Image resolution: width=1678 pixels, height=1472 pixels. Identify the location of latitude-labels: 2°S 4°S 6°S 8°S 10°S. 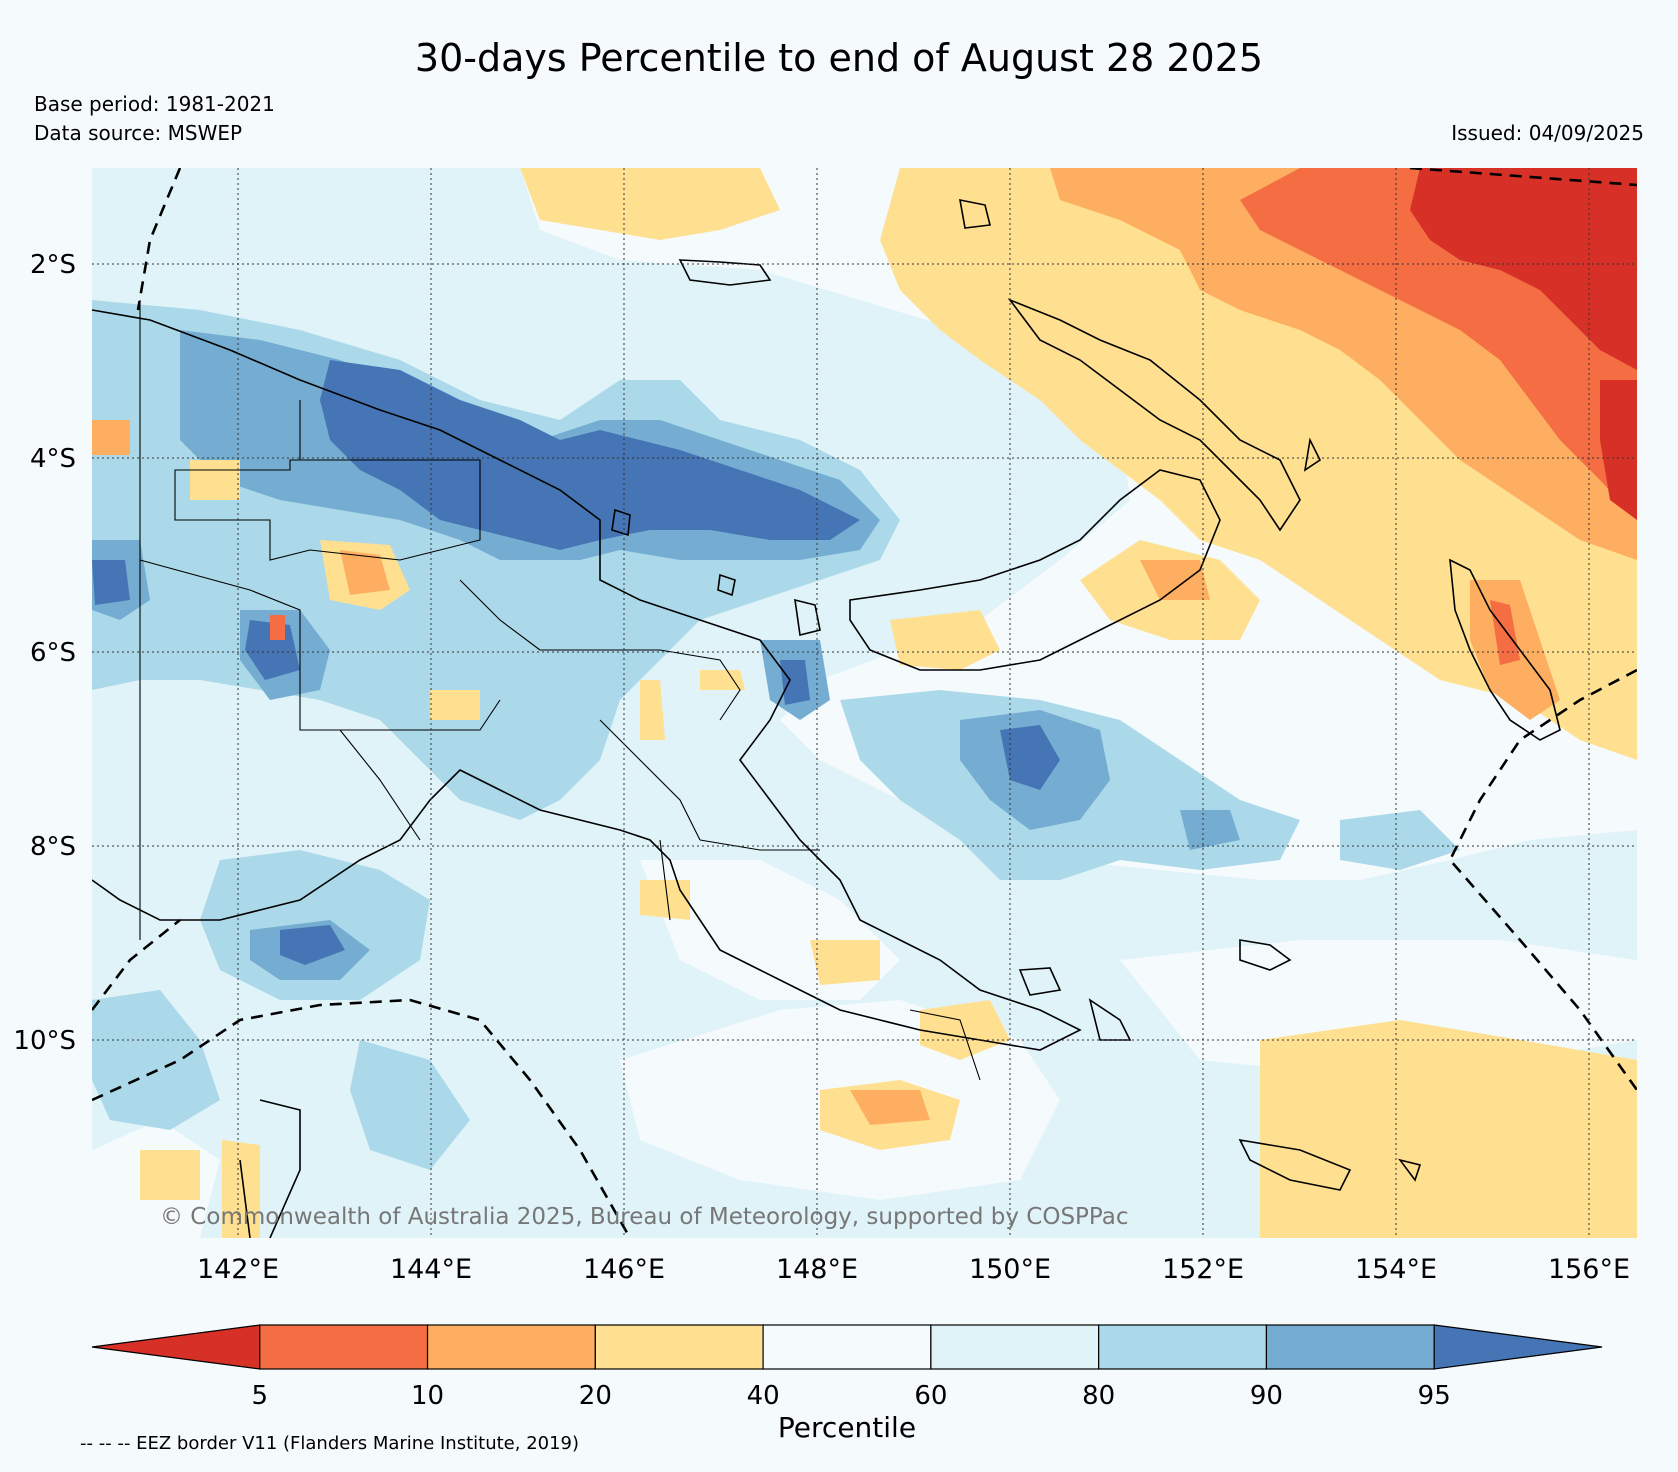
(44, 653).